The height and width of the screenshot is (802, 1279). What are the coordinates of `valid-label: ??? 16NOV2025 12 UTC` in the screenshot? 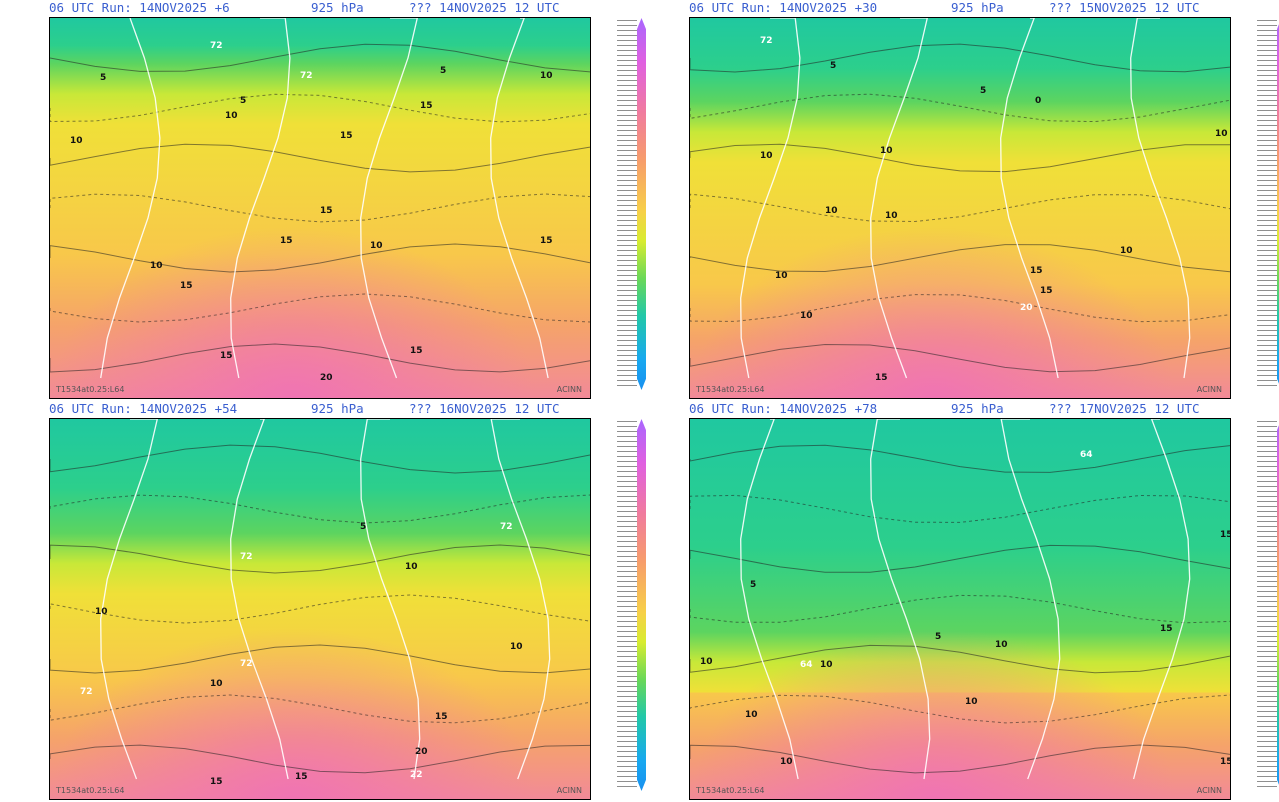 It's located at (484, 408).